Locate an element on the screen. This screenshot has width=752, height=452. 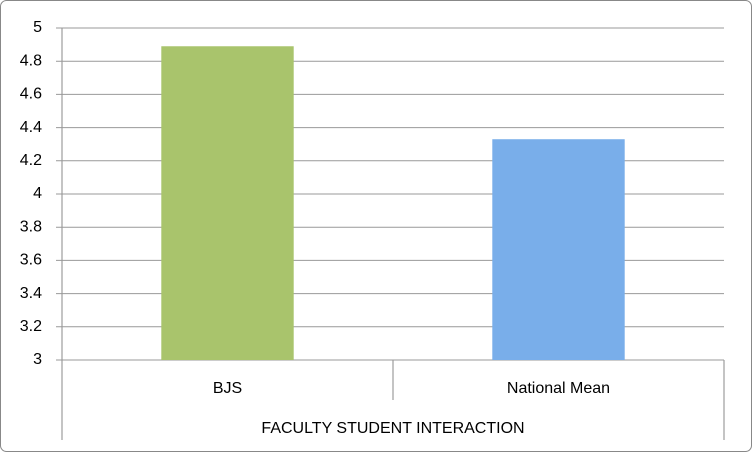
y-tick-label: 4.2 is located at coordinates (31, 160).